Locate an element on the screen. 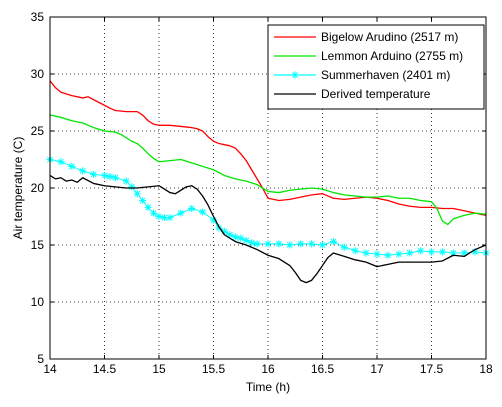  y-tick-label: 20 is located at coordinates (38, 188).